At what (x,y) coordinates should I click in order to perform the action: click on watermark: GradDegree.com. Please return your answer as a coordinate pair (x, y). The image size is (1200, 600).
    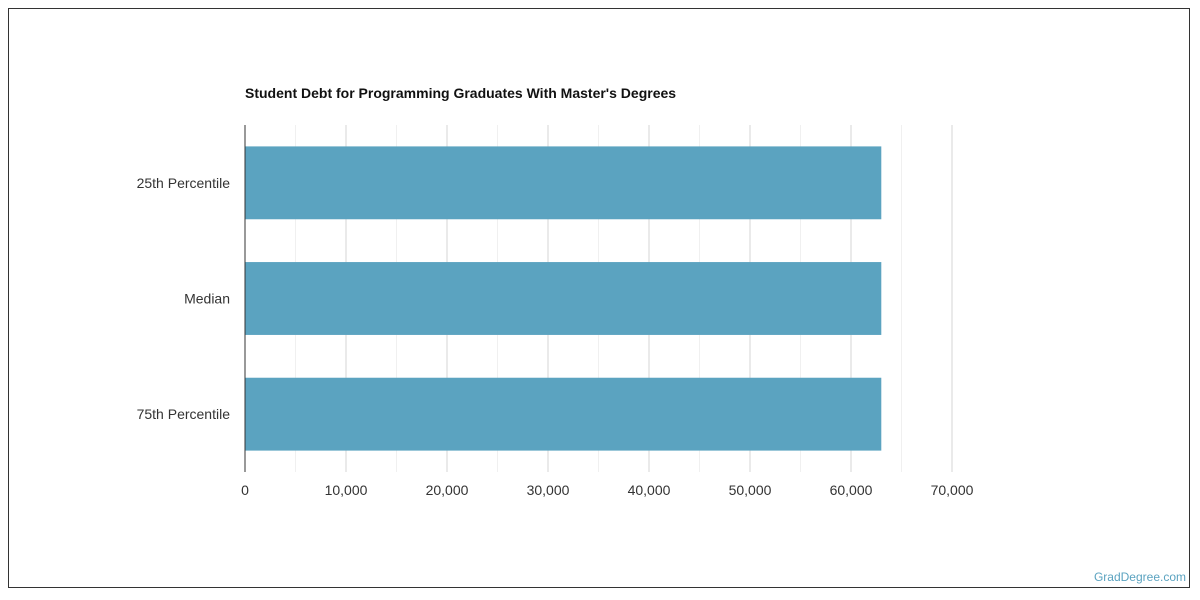
    Looking at the image, I should click on (1139, 577).